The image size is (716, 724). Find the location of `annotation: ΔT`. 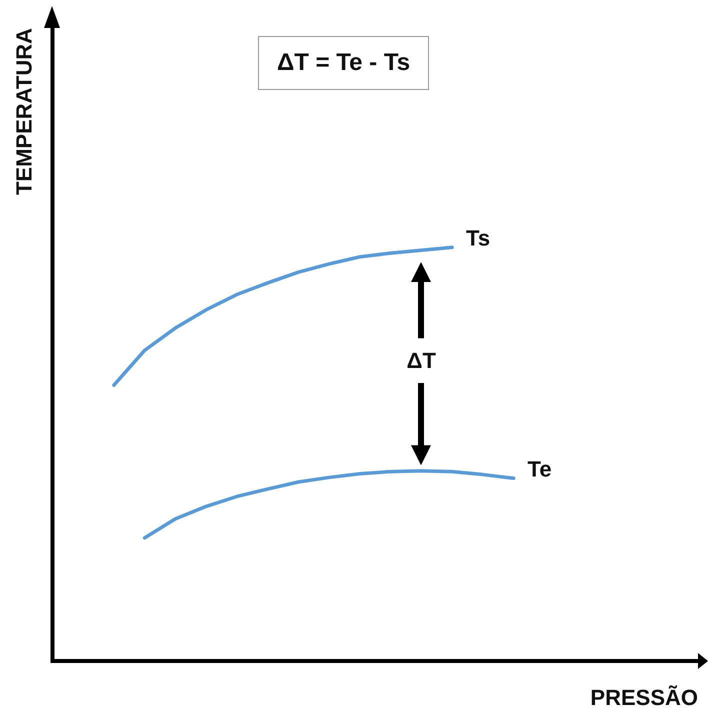

annotation: ΔT is located at coordinates (421, 360).